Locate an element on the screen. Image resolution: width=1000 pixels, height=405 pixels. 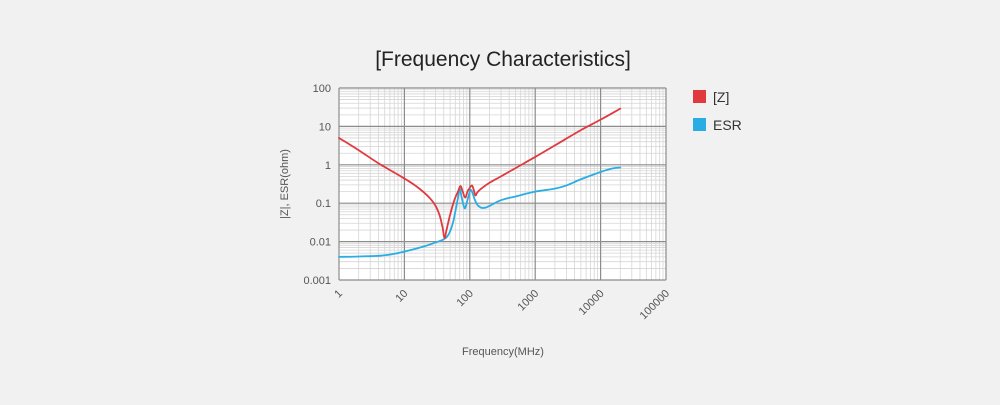
y-tick-label: 1 is located at coordinates (328, 166).